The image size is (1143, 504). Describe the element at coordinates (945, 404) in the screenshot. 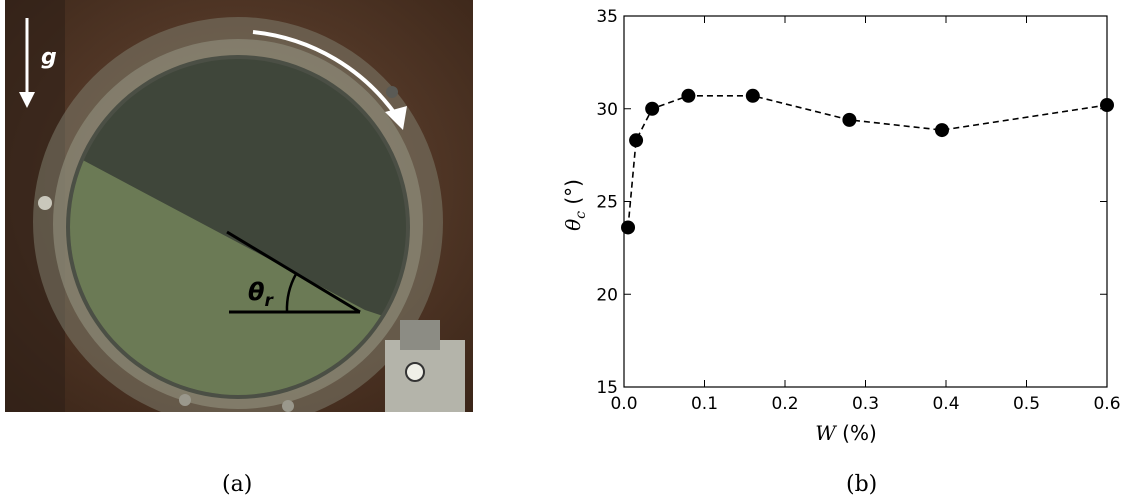

I see `x-tick-label: 0.4` at that location.